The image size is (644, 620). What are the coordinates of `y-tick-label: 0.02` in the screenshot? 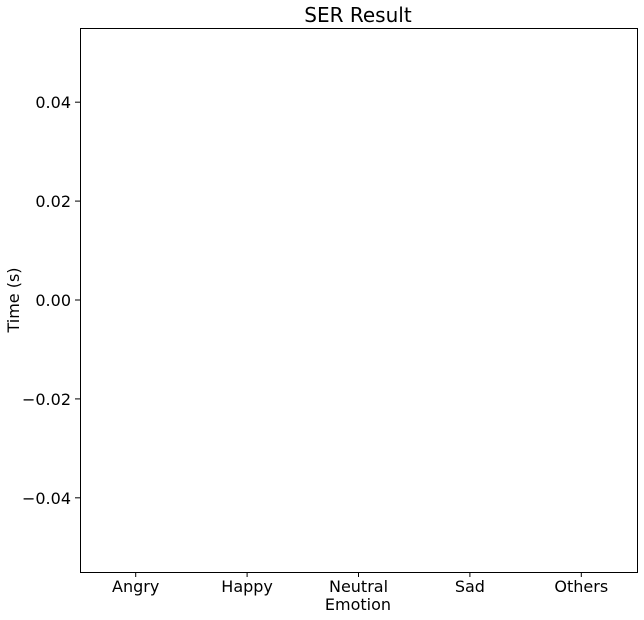 It's located at (53, 201).